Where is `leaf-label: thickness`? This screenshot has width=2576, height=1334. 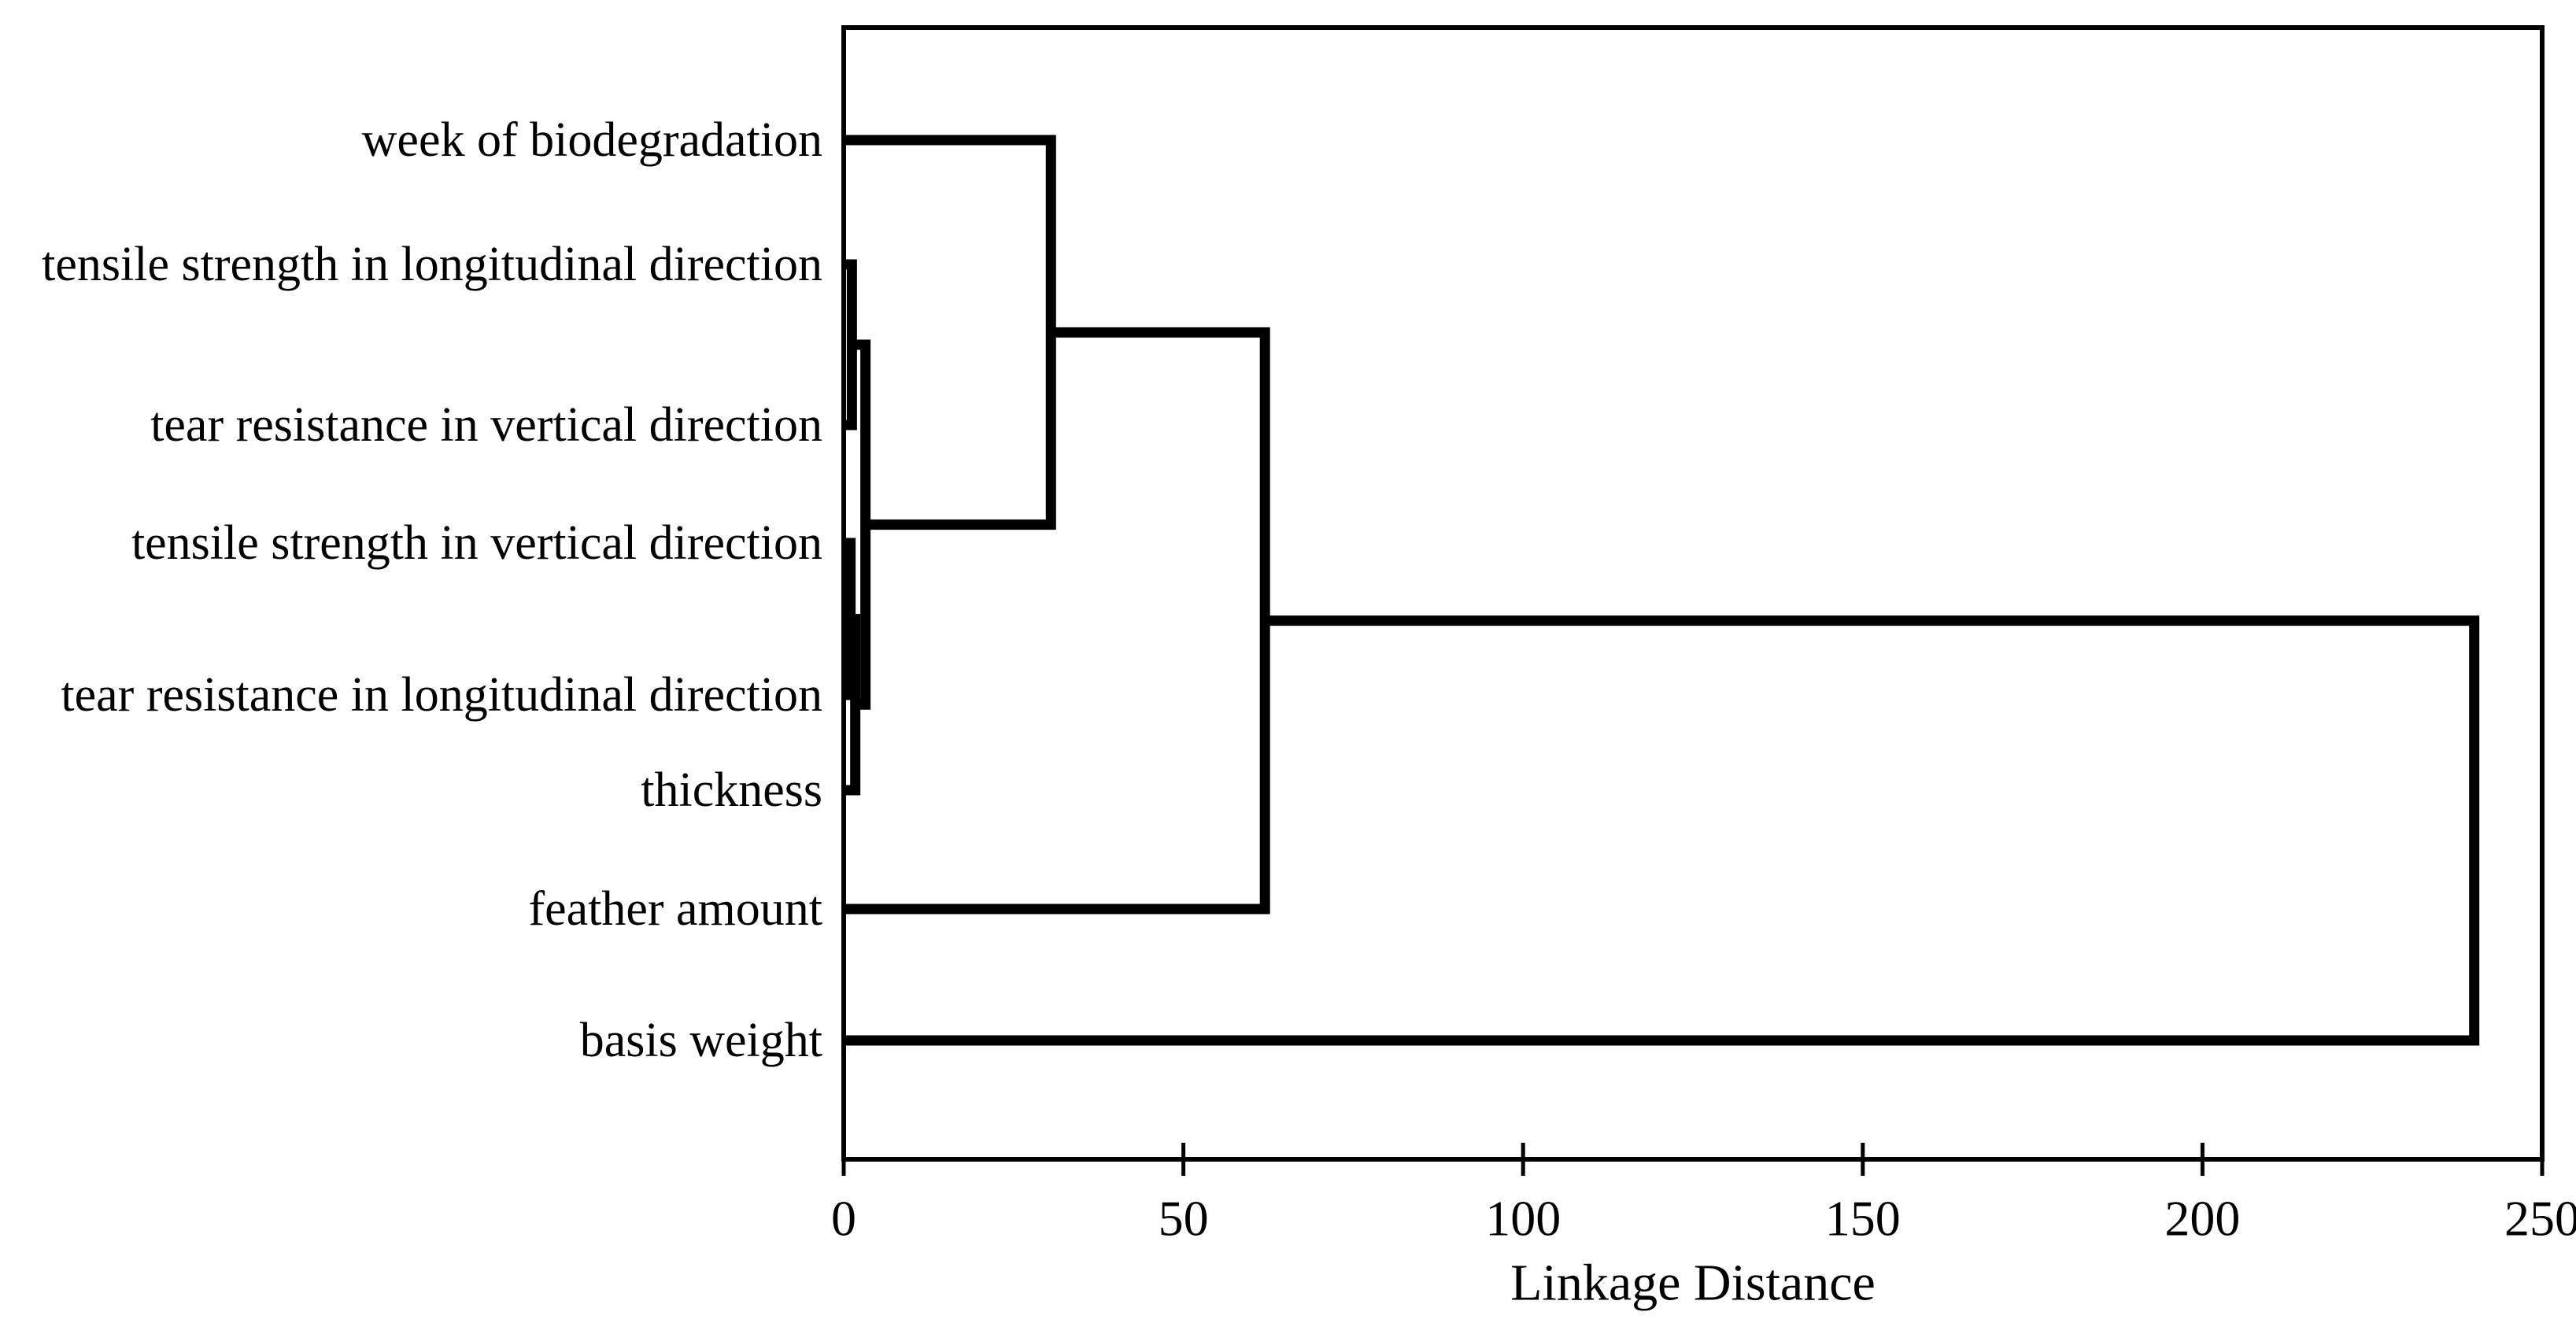
leaf-label: thickness is located at coordinates (731, 790).